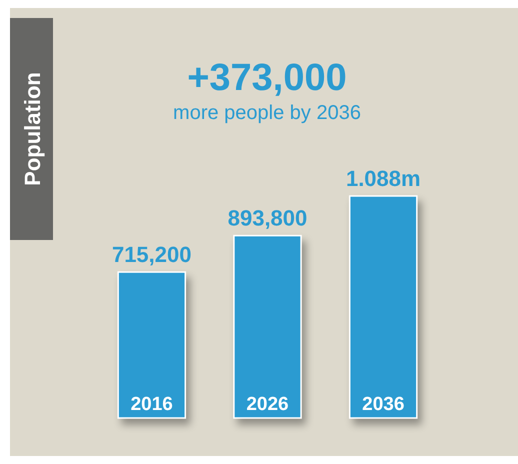  I want to click on data-label: 1.088m, so click(383, 178).